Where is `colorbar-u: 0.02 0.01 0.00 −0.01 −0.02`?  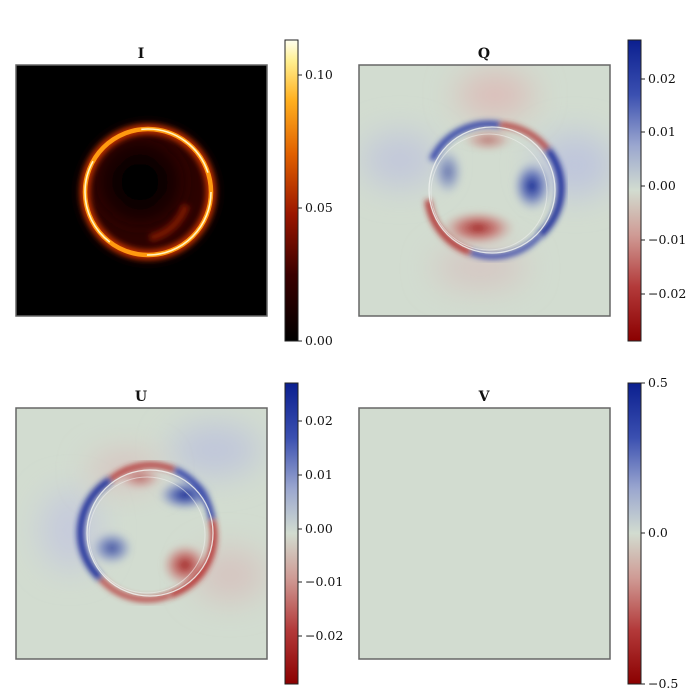
colorbar-u: 0.02 0.01 0.00 −0.01 −0.02 is located at coordinates (313, 533).